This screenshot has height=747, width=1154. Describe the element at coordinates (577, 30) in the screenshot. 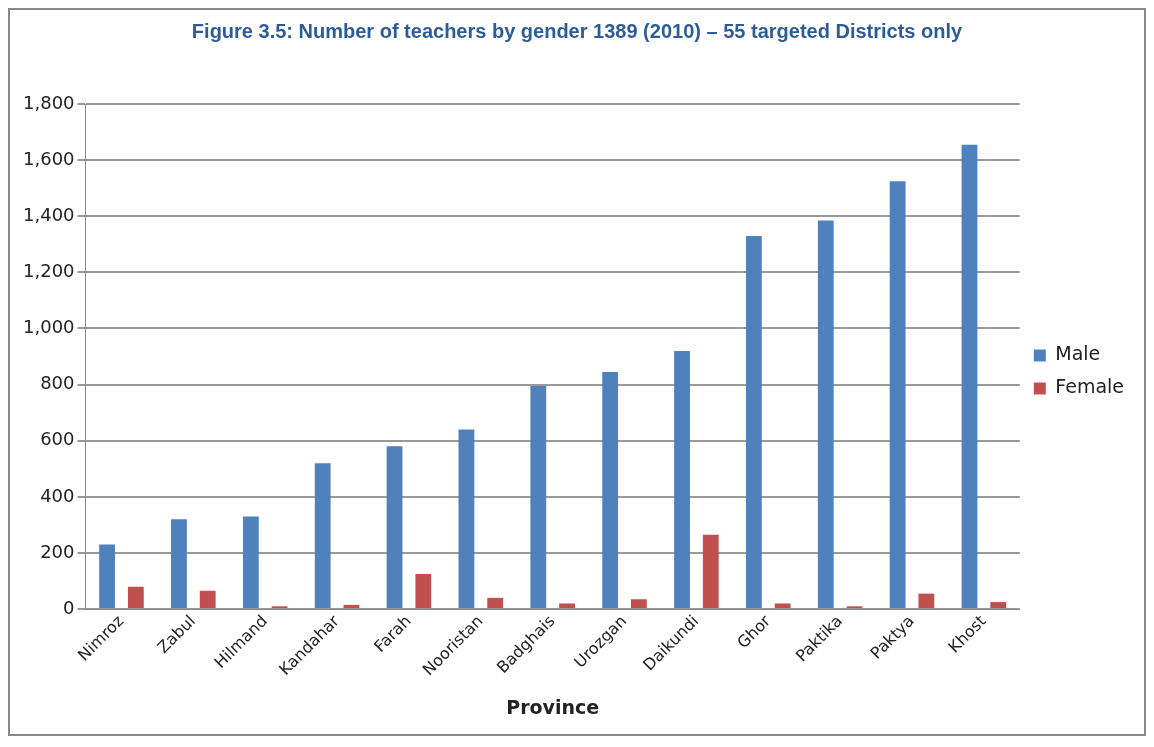

I see `chart-title: Figure 3.5: Number of teachers by gender 1389 (2010) – 55 targeted Districts only` at that location.